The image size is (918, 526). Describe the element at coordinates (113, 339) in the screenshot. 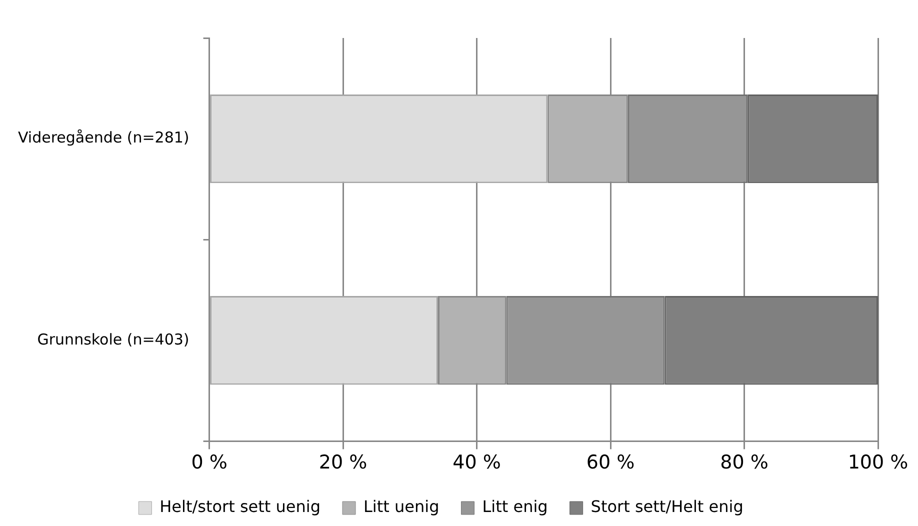

I see `y-tick-label: Grunnskole (n=403)` at that location.